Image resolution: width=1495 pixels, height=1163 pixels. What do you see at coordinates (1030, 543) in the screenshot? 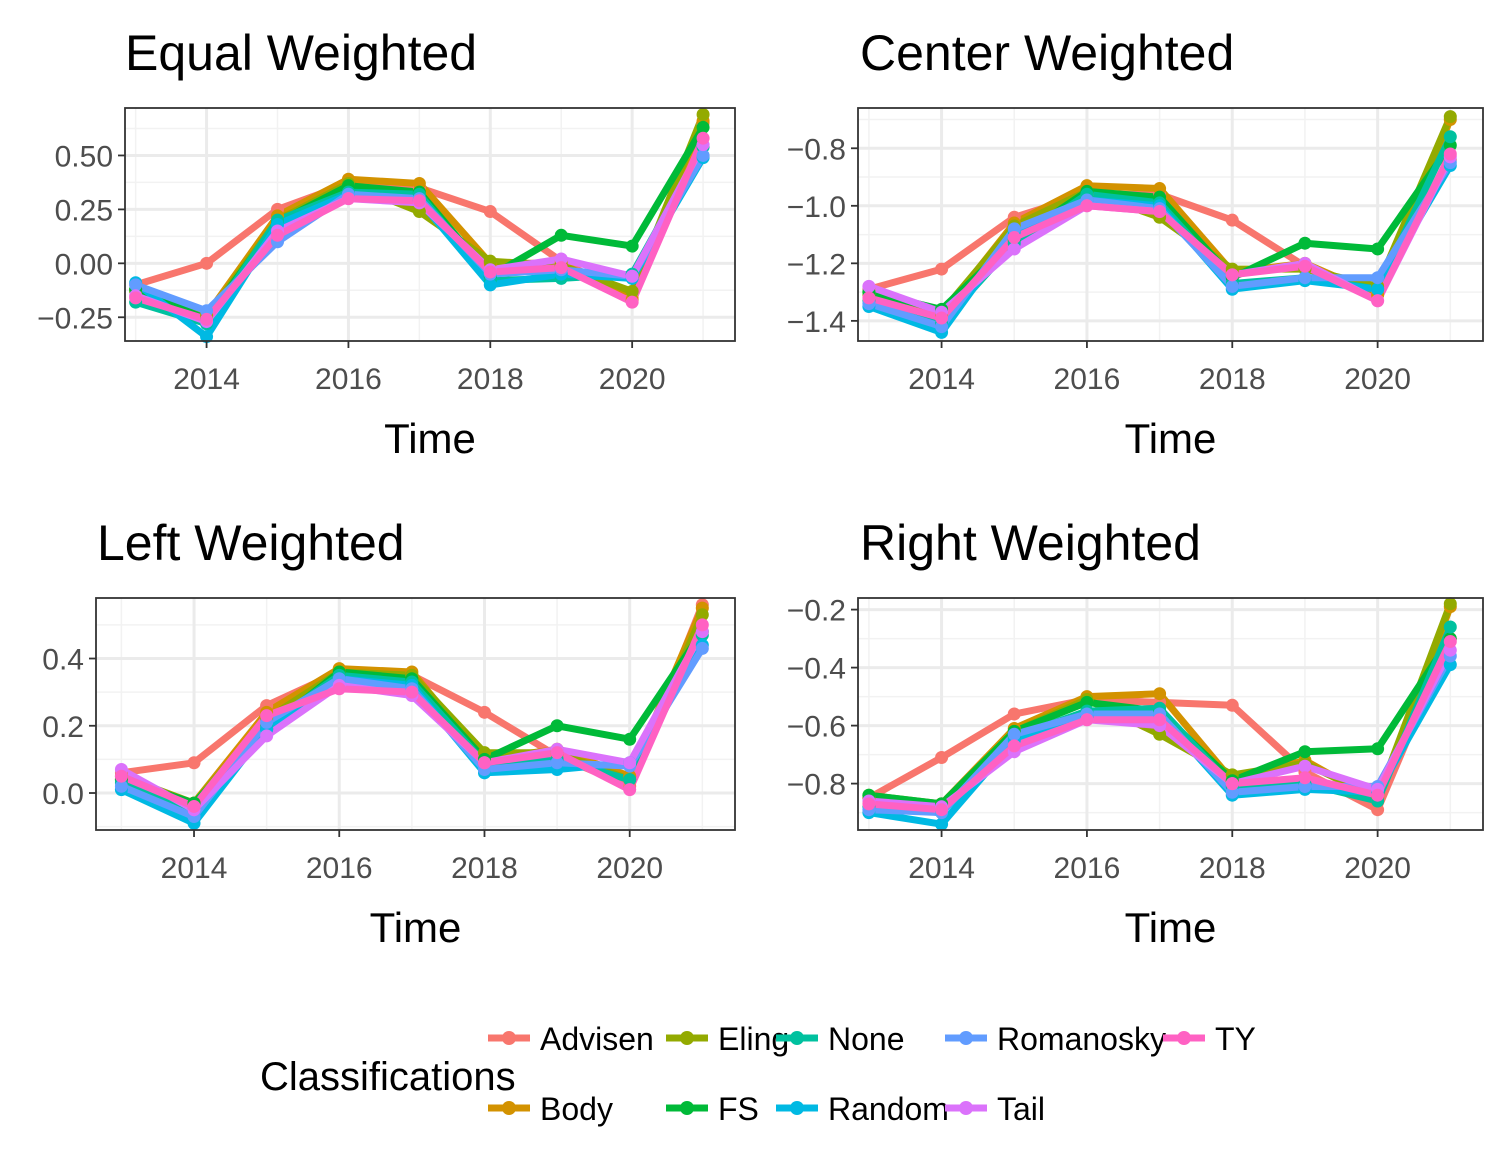
I see `panel-title: Right Weighted` at bounding box center [1030, 543].